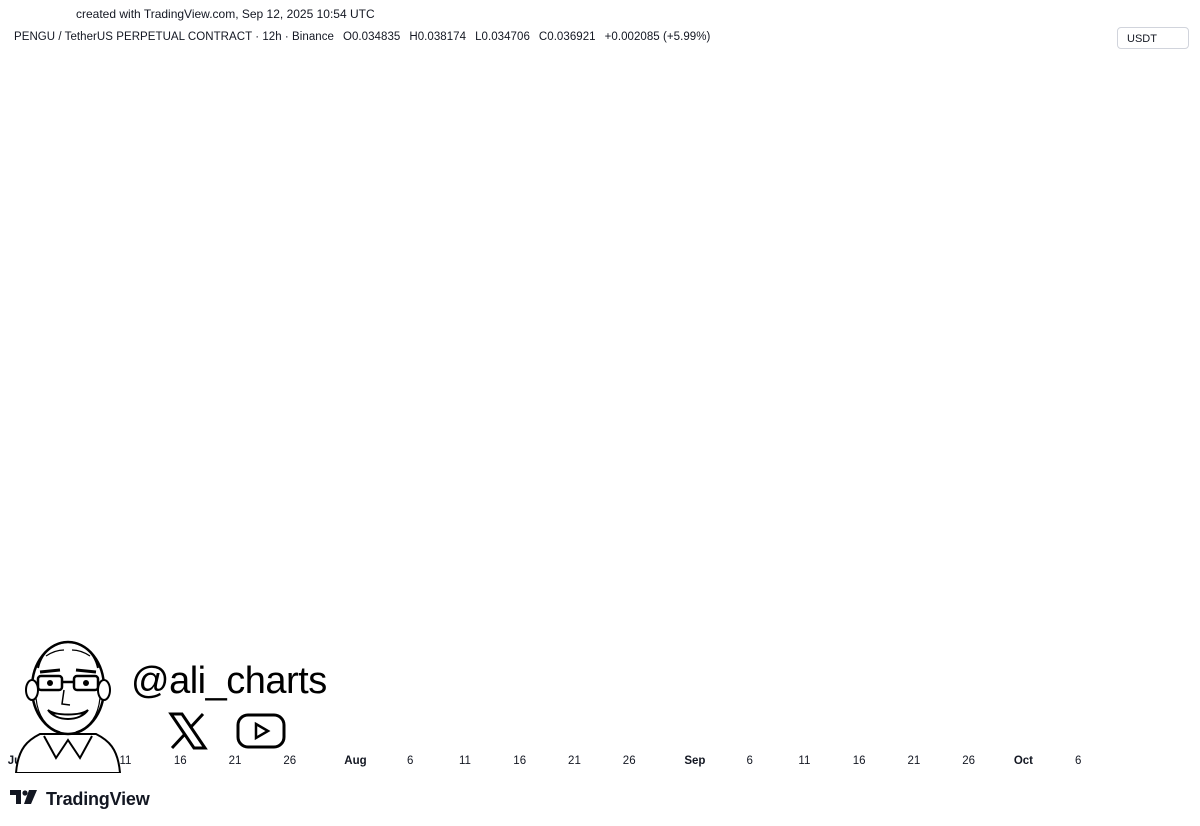 The width and height of the screenshot is (1200, 826). What do you see at coordinates (188, 733) in the screenshot?
I see `x-icon` at bounding box center [188, 733].